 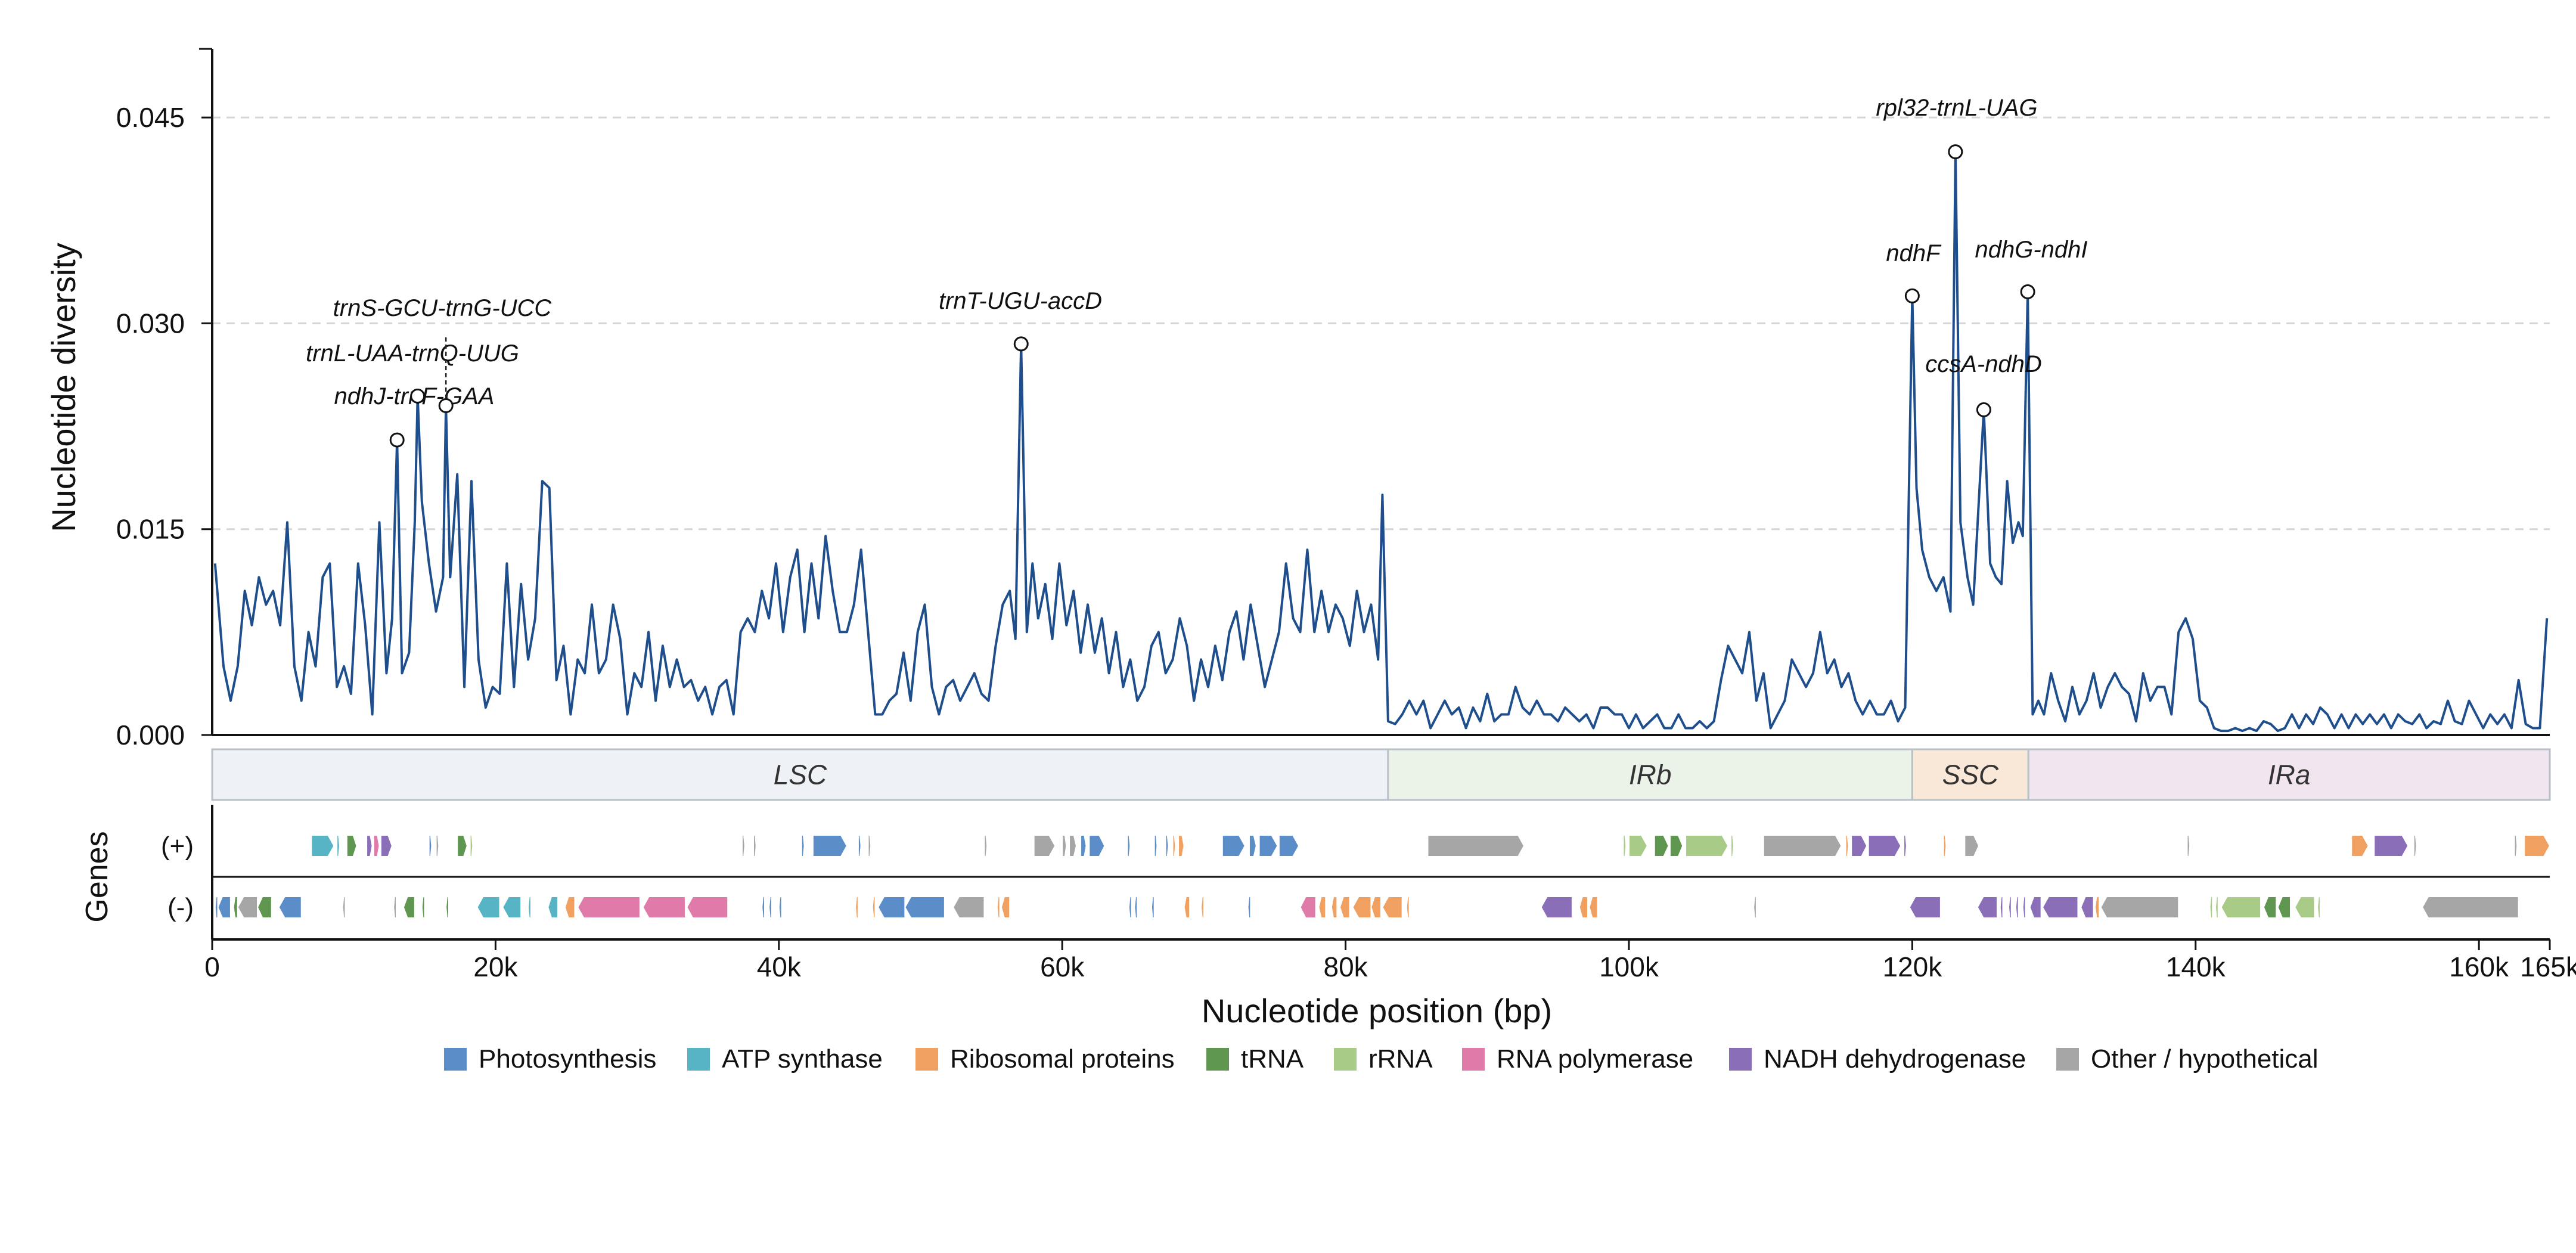 What do you see at coordinates (151, 734) in the screenshot?
I see `y-tick-label: 0.000` at bounding box center [151, 734].